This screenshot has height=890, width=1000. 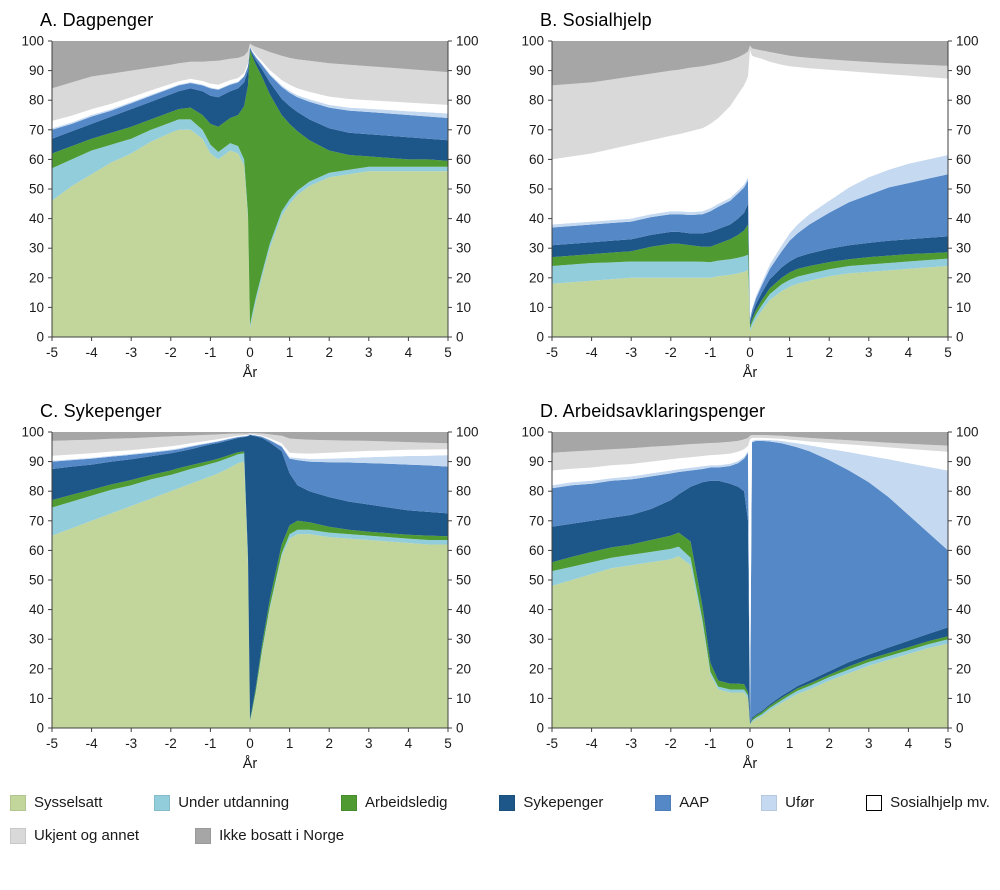 I want to click on legend-row-2: Ukjent og annet Ikke bosatt i Norge, so click(x=500, y=835).